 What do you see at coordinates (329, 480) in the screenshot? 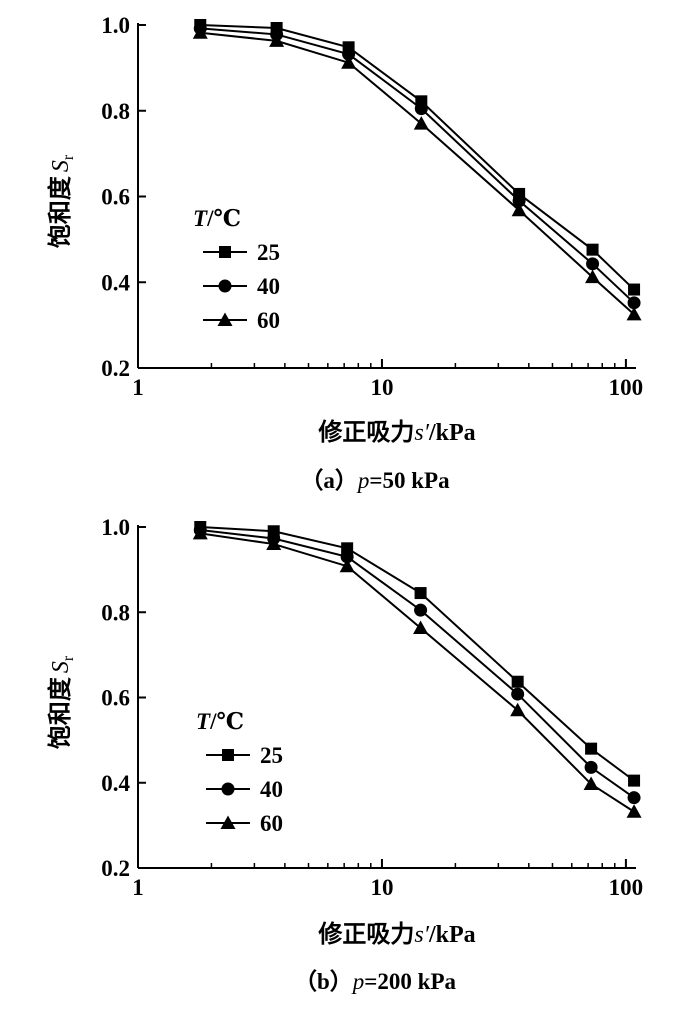
I see `caption-prefix: （a）` at bounding box center [329, 480].